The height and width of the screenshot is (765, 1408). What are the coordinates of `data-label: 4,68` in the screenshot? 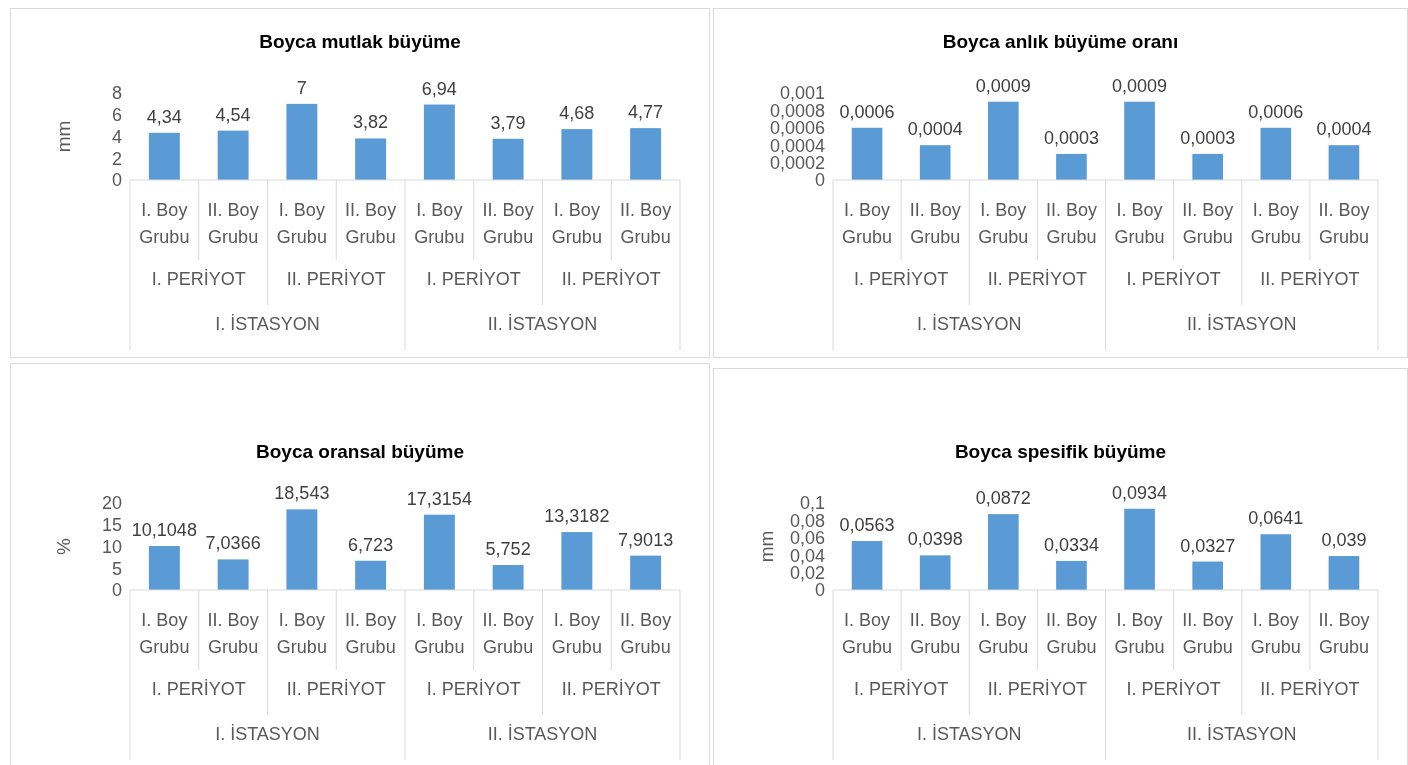 It's located at (577, 113).